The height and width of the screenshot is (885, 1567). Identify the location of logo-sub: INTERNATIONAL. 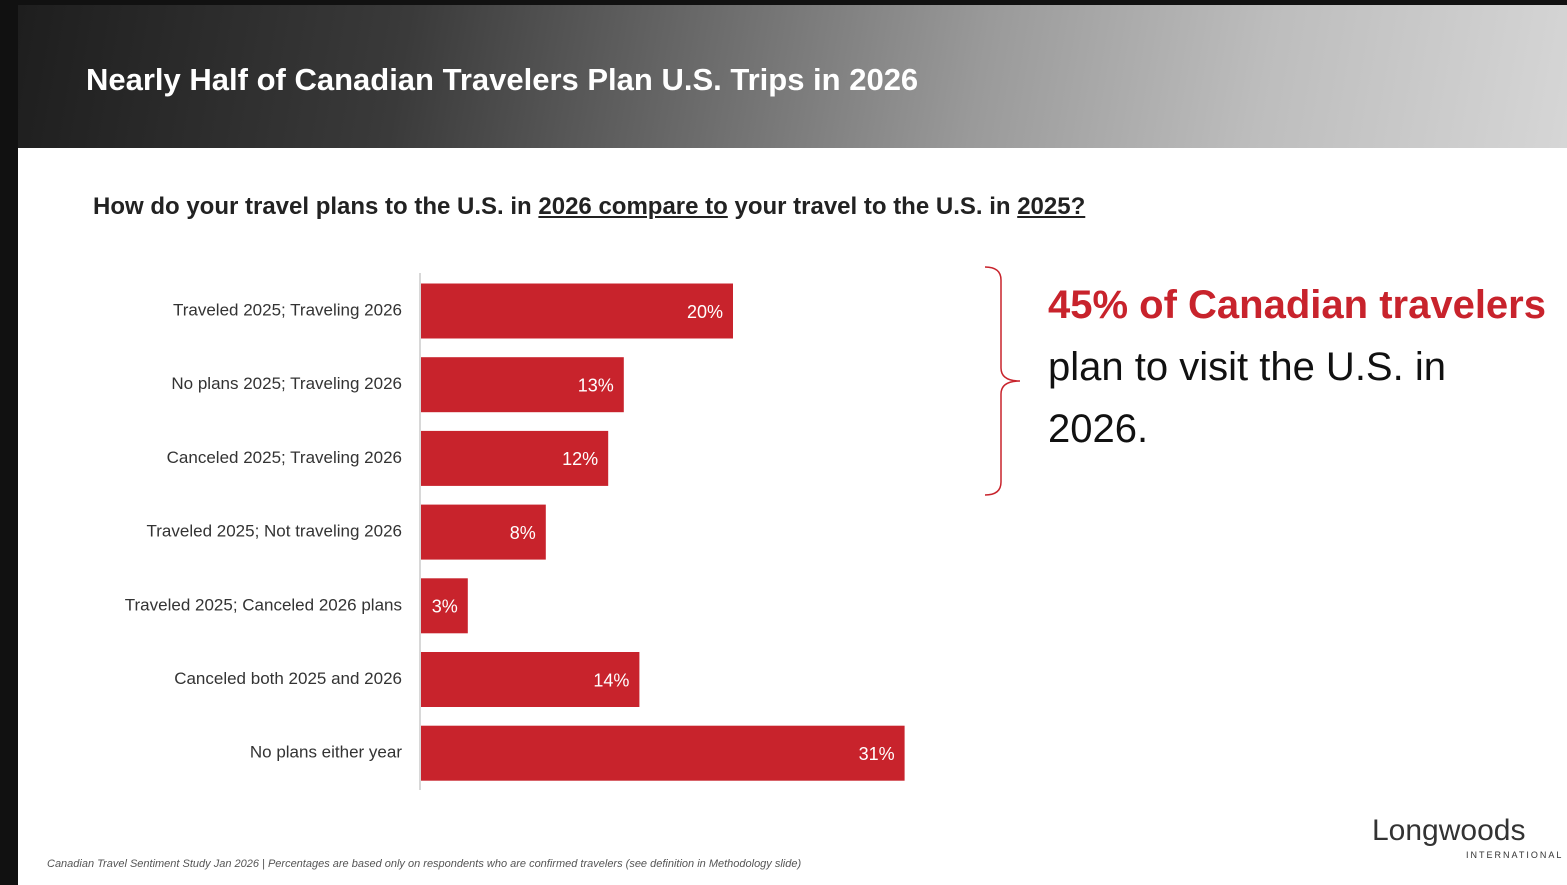
(1515, 855).